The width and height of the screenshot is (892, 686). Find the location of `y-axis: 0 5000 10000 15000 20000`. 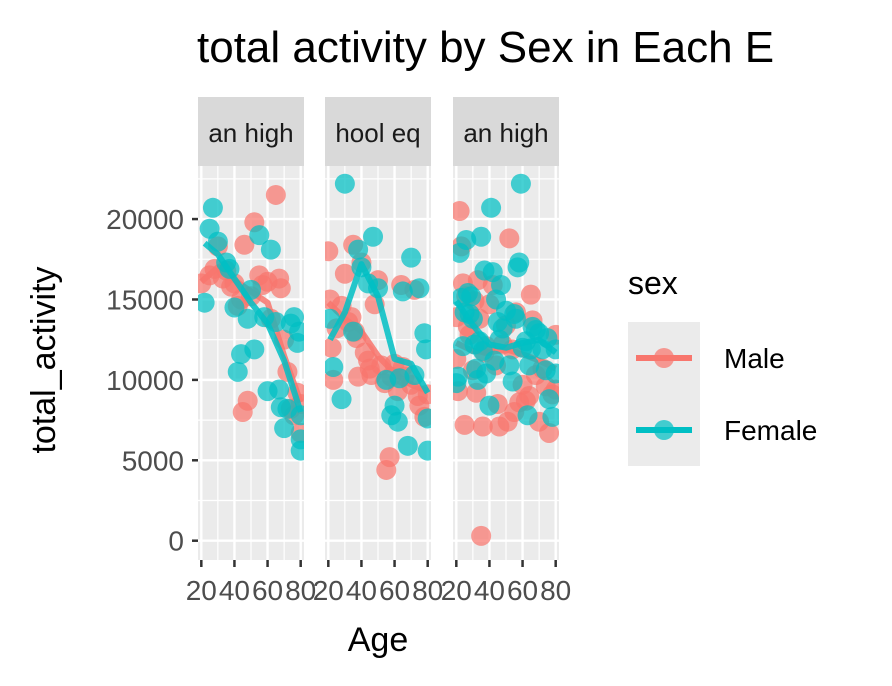

y-axis: 0 5000 10000 15000 20000 is located at coordinates (152, 380).